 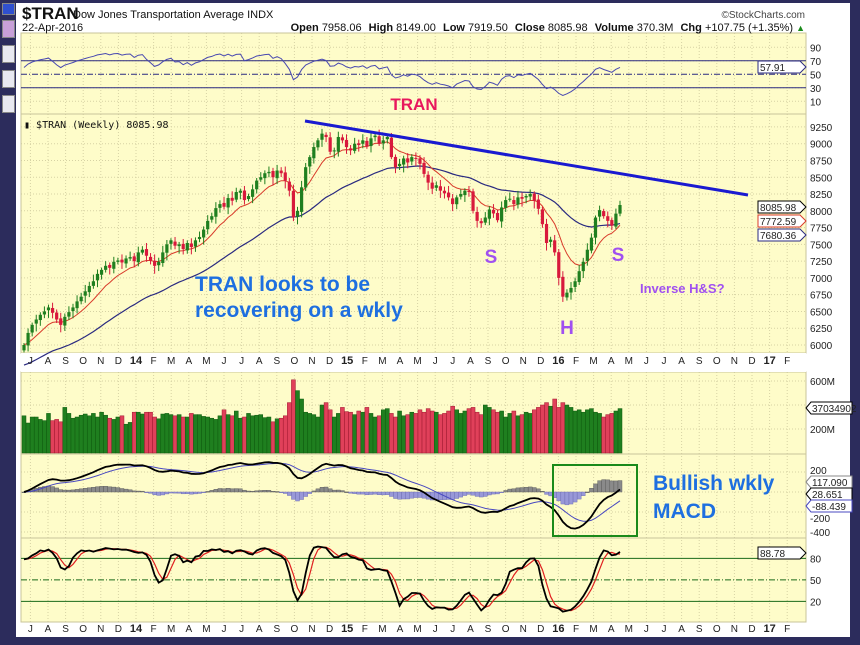 I want to click on x-axis-label: N, so click(x=734, y=629).